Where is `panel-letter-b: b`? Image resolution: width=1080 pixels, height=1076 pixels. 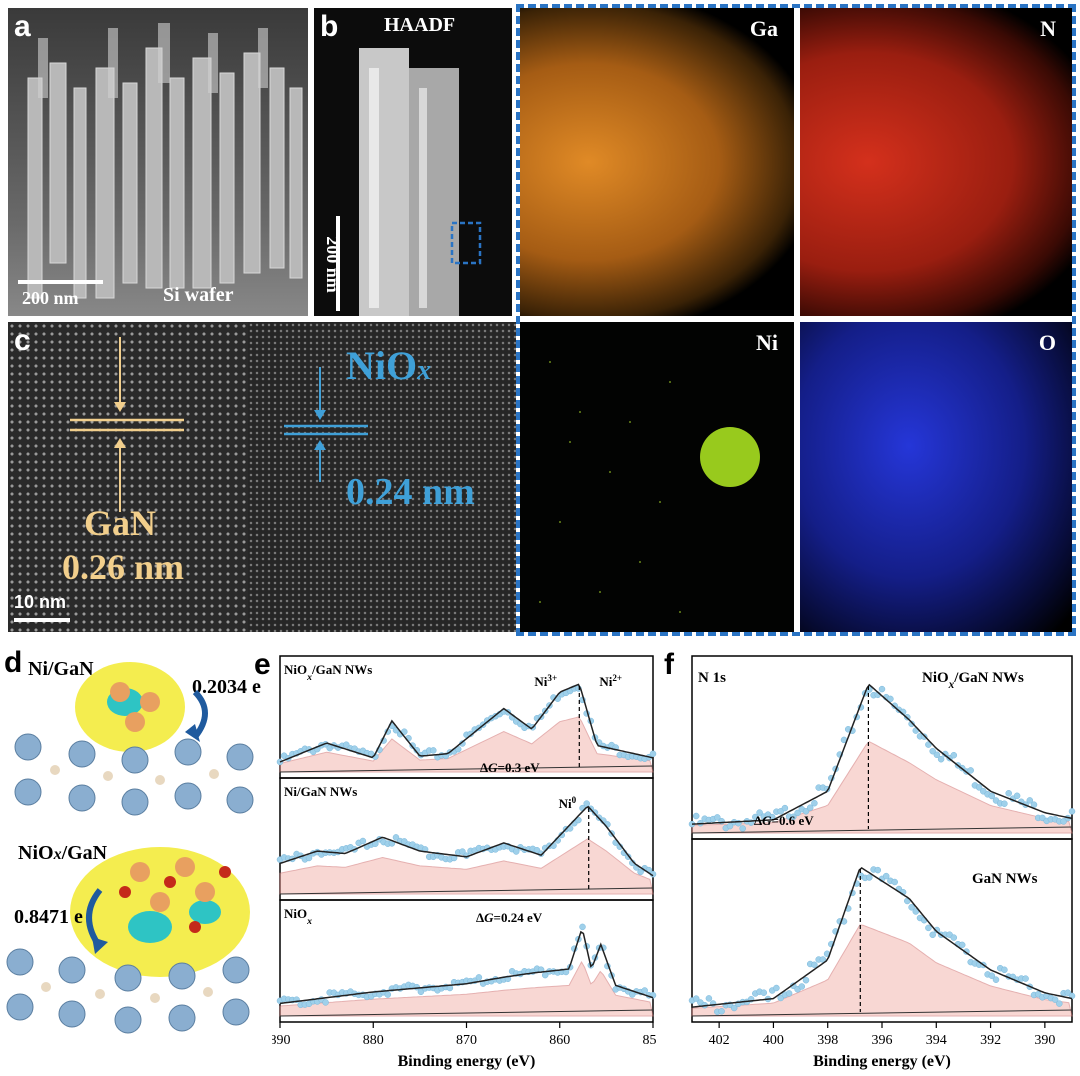 panel-letter-b: b is located at coordinates (329, 26).